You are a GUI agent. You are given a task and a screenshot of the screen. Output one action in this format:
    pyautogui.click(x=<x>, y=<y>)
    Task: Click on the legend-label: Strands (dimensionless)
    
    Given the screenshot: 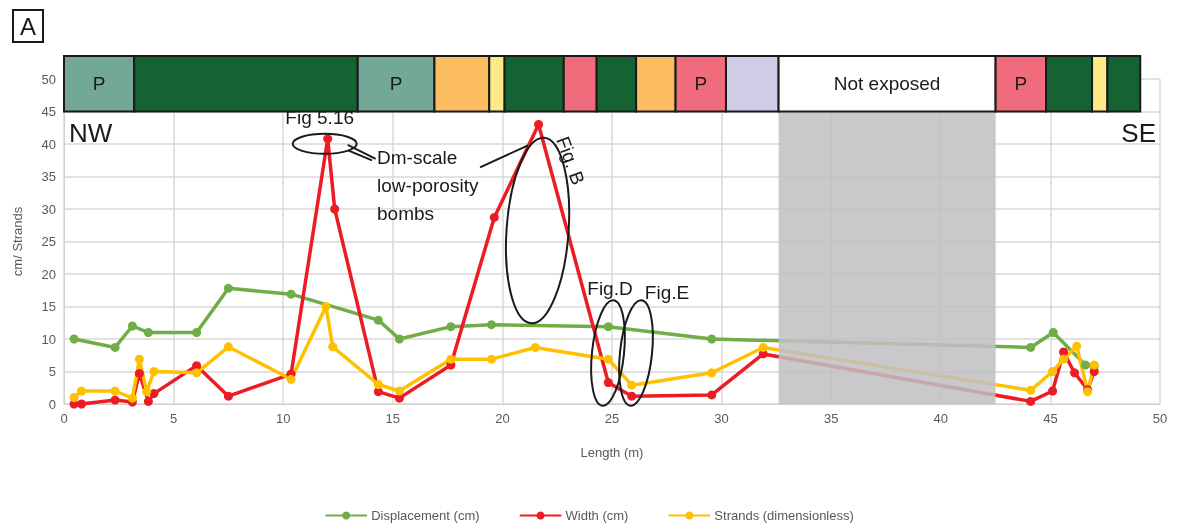 What is the action you would take?
    pyautogui.click(x=784, y=515)
    